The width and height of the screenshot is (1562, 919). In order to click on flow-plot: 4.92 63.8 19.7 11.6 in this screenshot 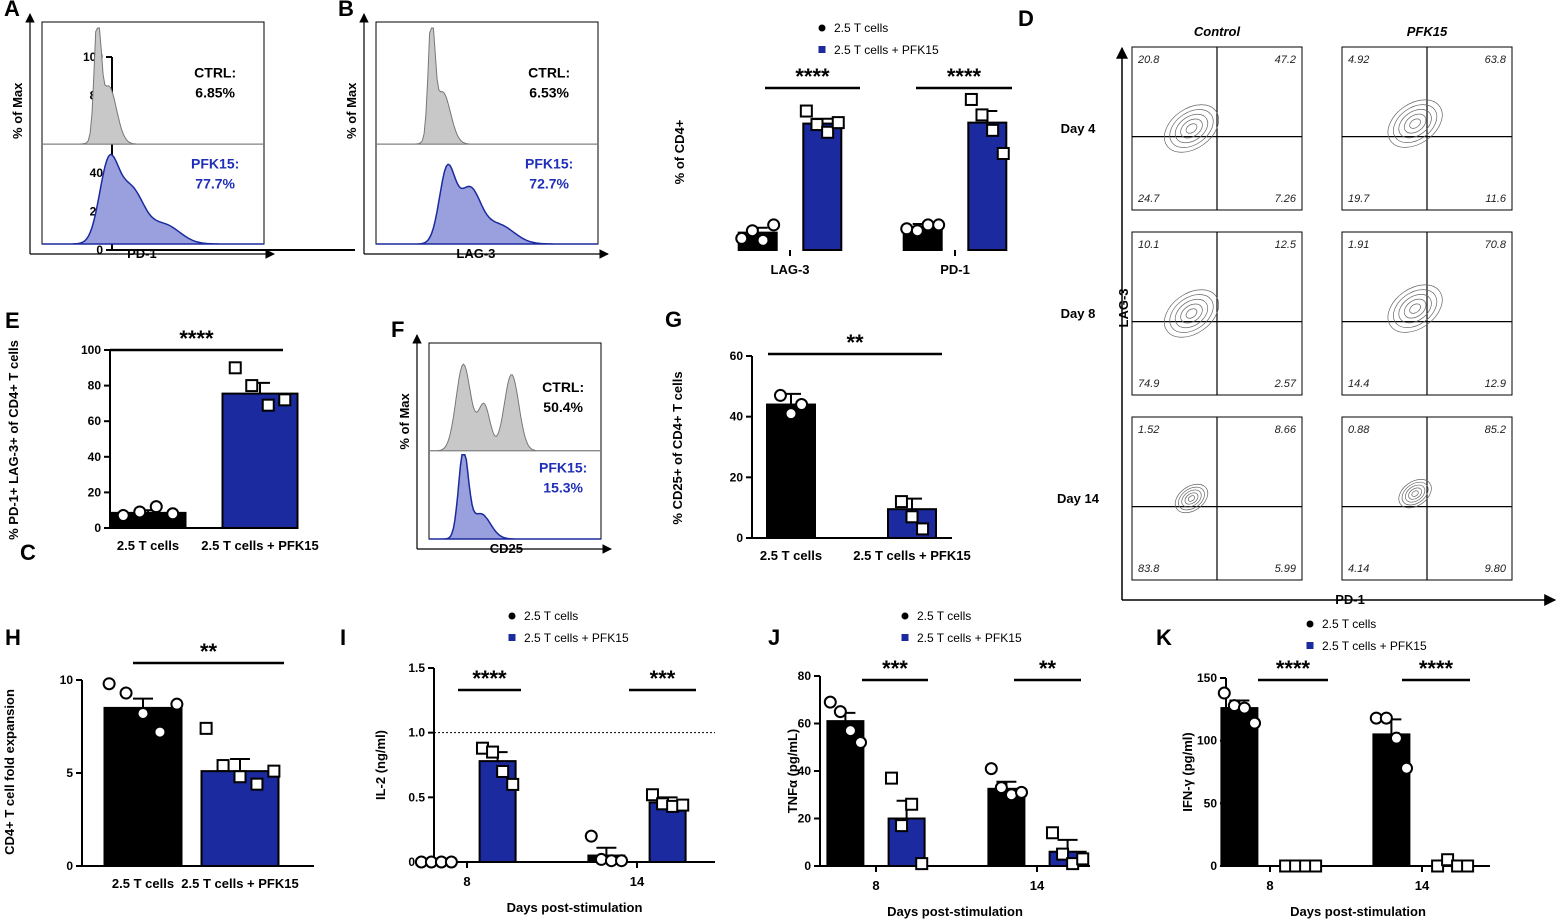, I will do `click(1427, 128)`.